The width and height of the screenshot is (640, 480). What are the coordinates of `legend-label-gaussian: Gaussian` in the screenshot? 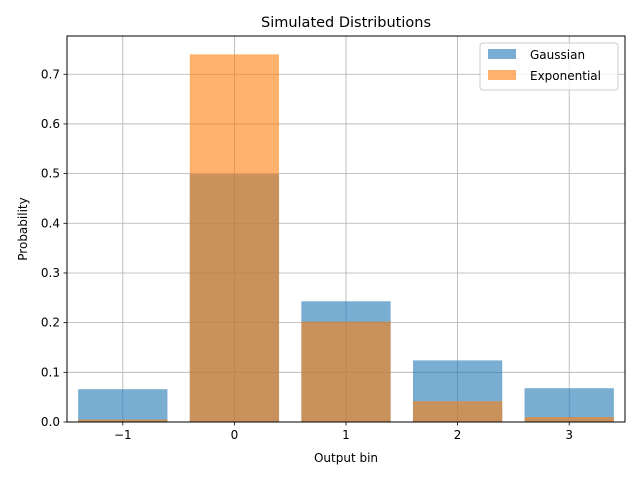 It's located at (557, 55).